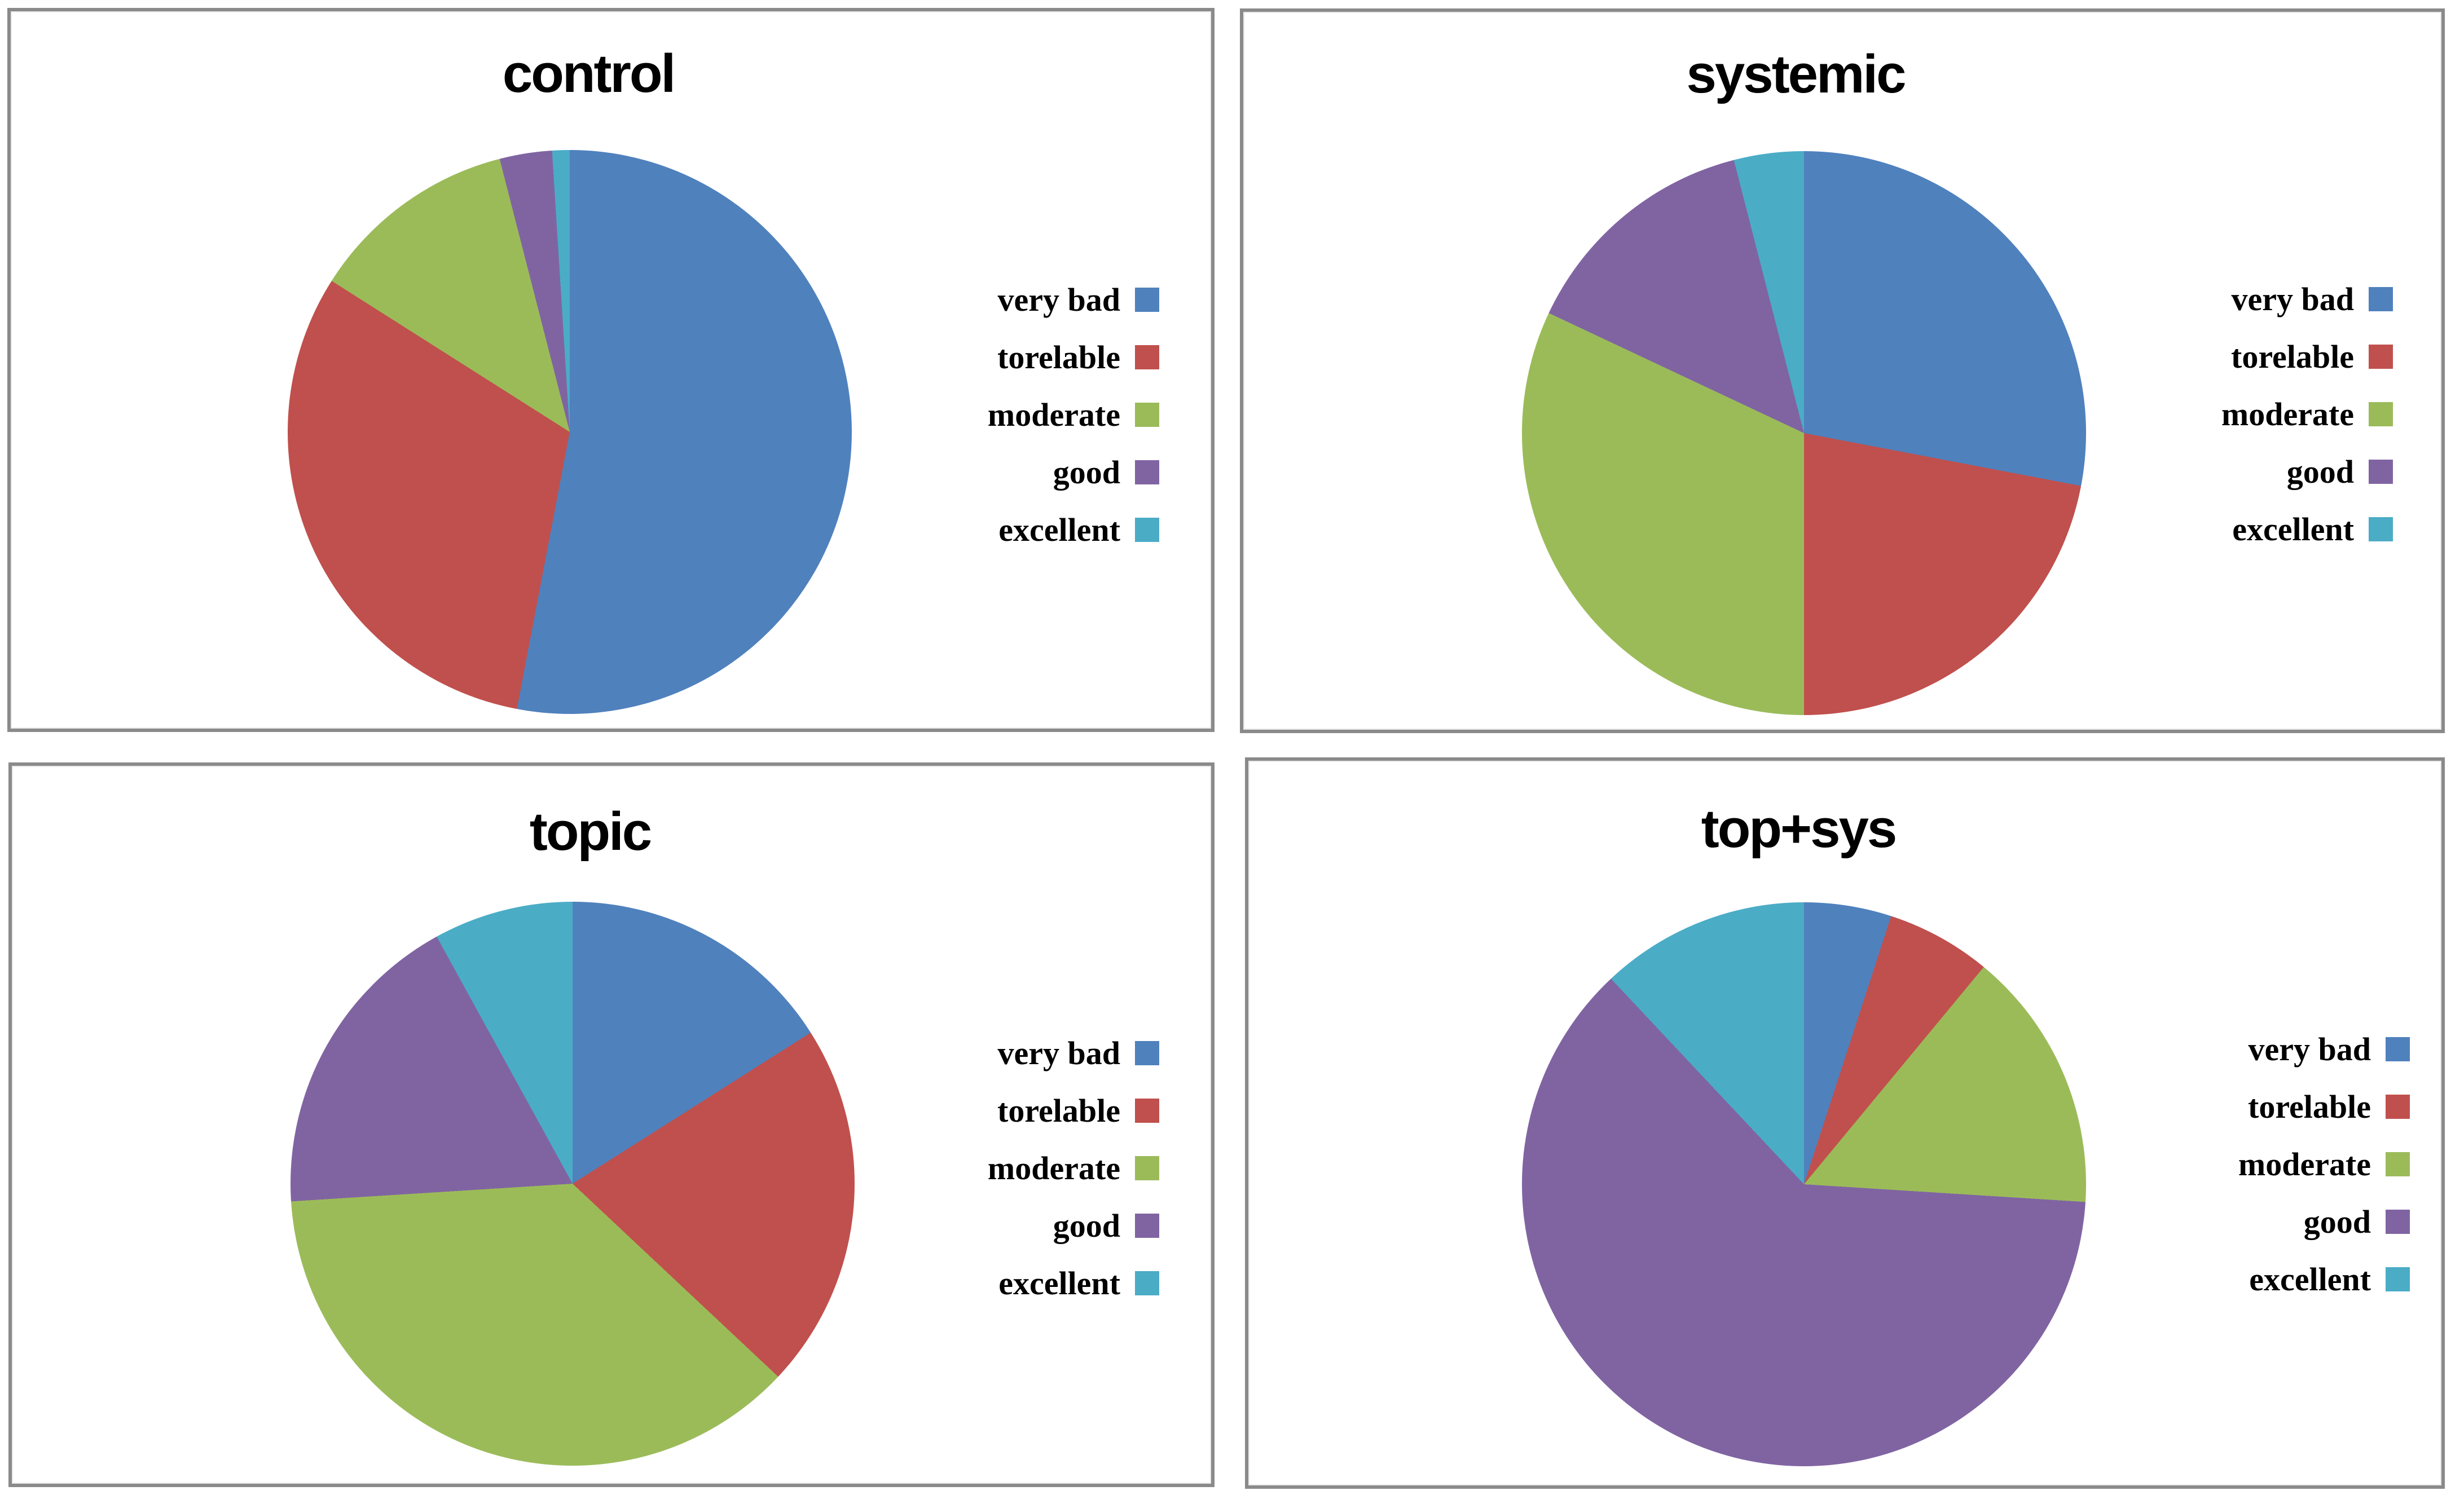  I want to click on legend-topsys: very bad torelable moderate good excellent, so click(2324, 1164).